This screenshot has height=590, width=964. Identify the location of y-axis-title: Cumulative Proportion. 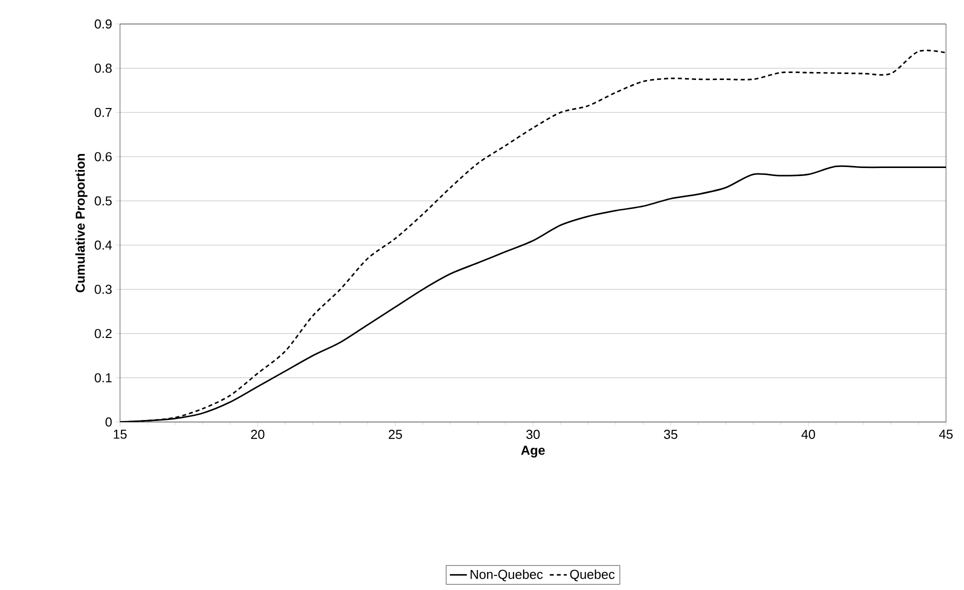
(81, 223).